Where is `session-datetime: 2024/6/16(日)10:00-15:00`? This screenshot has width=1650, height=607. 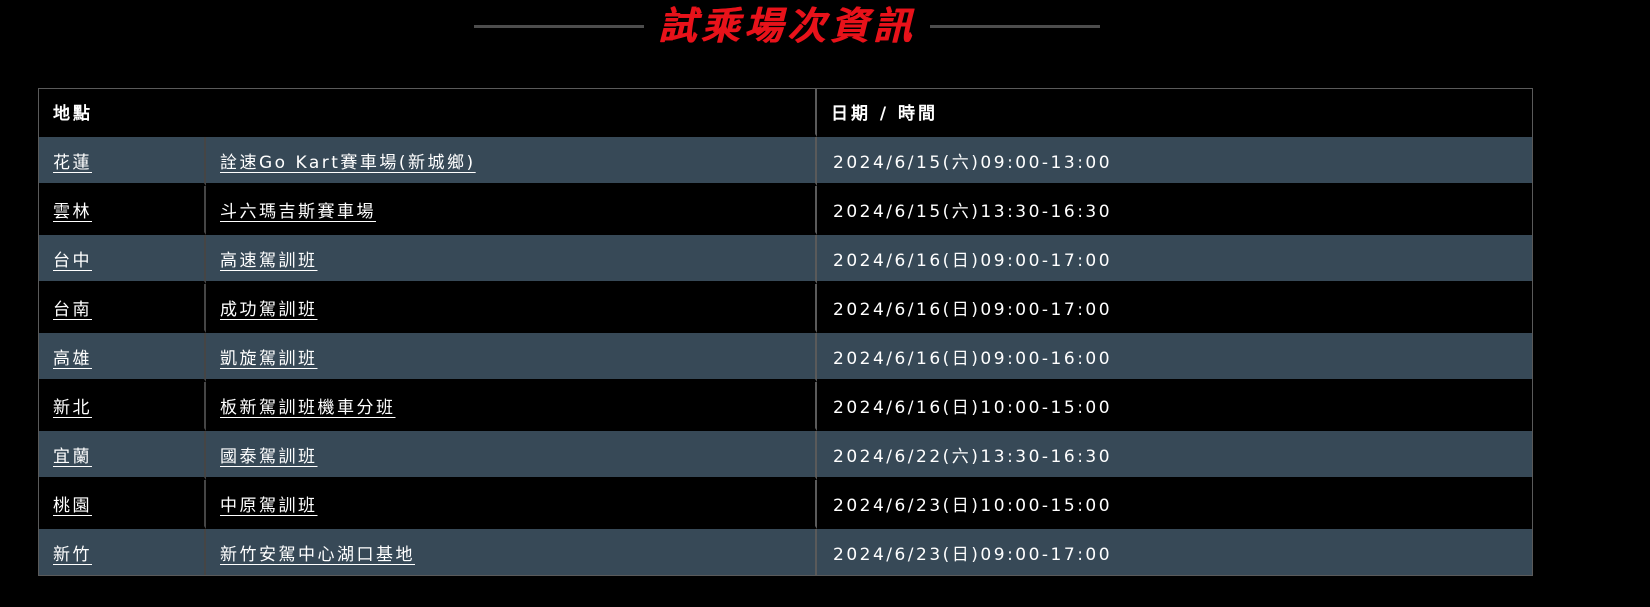
session-datetime: 2024/6/16(日)10:00-15:00 is located at coordinates (1174, 406).